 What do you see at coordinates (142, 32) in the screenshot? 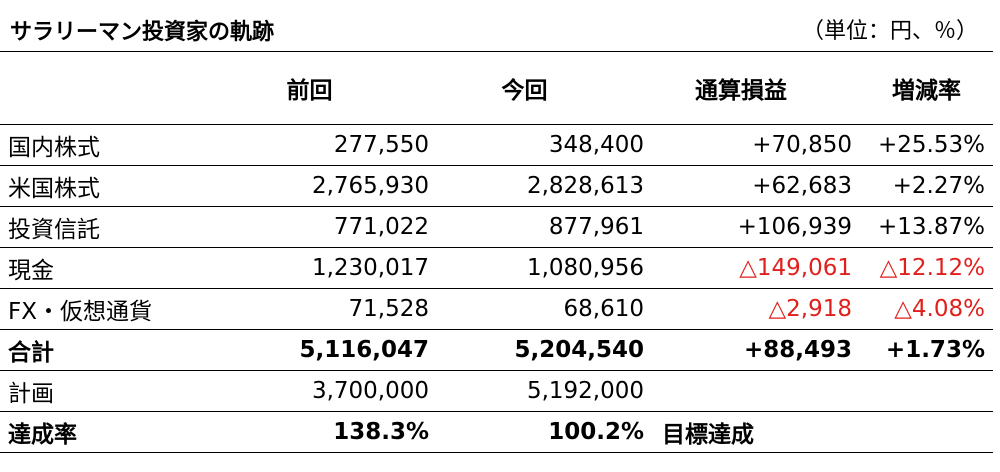
I see `page-title: サラリーマン投資家の軌跡` at bounding box center [142, 32].